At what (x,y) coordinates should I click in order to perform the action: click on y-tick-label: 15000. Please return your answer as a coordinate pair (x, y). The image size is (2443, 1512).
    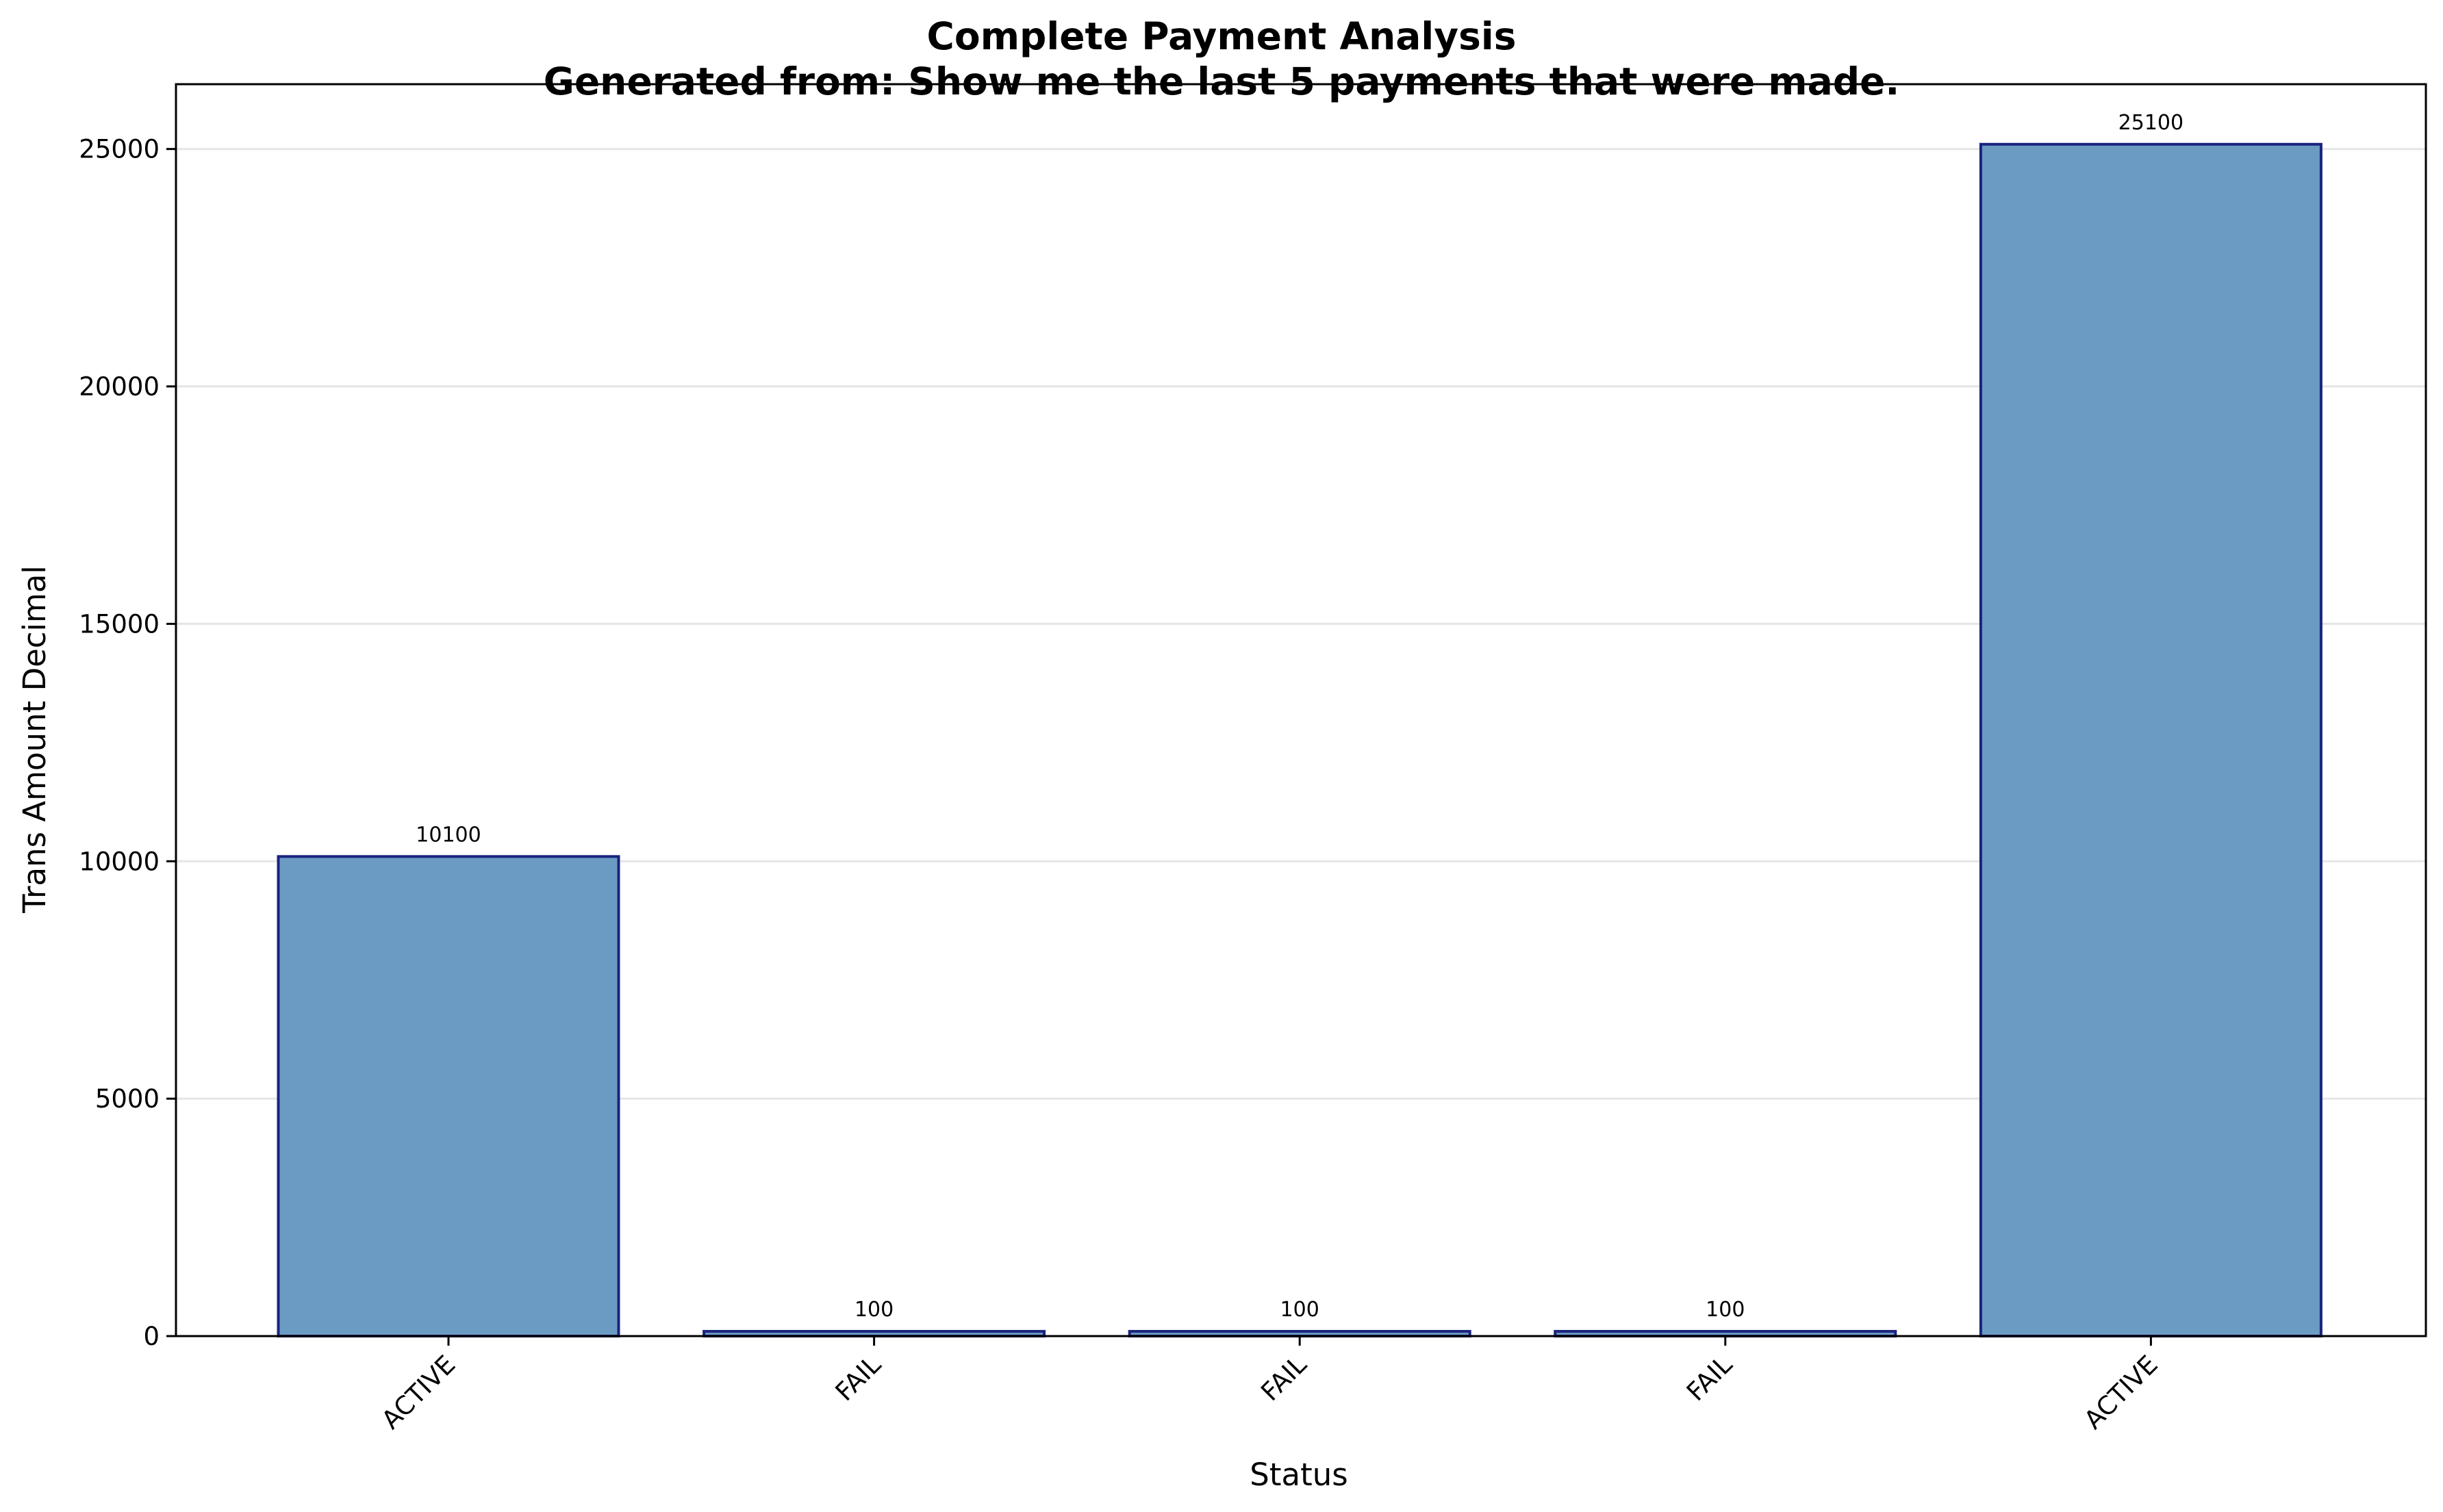
    Looking at the image, I should click on (119, 624).